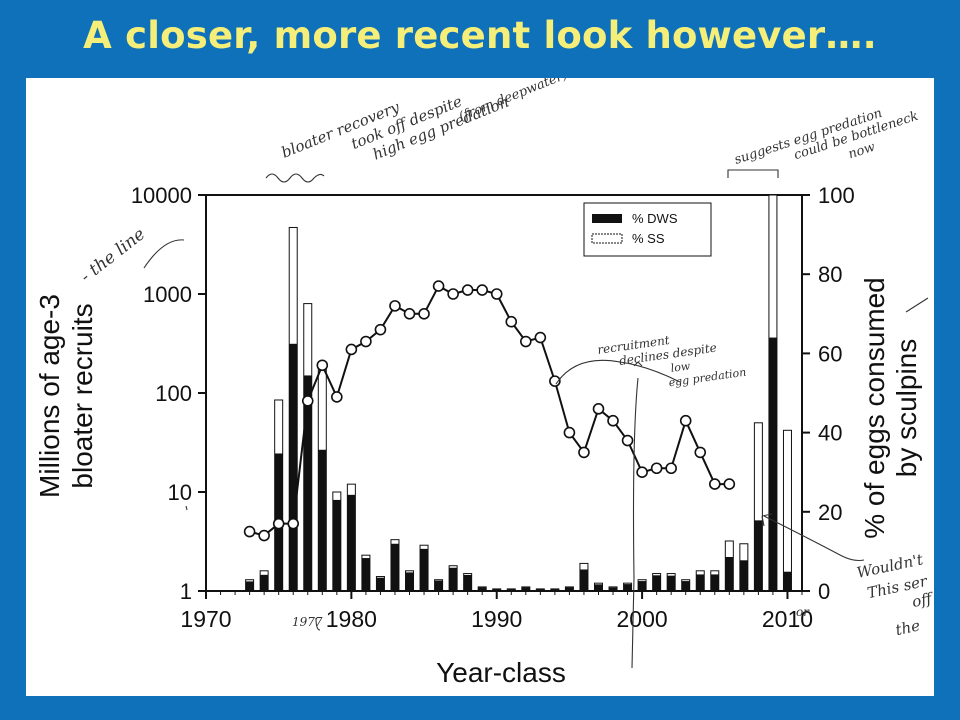 Image resolution: width=960 pixels, height=720 pixels. Describe the element at coordinates (787, 619) in the screenshot. I see `x-tick-label-2010: 2010` at that location.